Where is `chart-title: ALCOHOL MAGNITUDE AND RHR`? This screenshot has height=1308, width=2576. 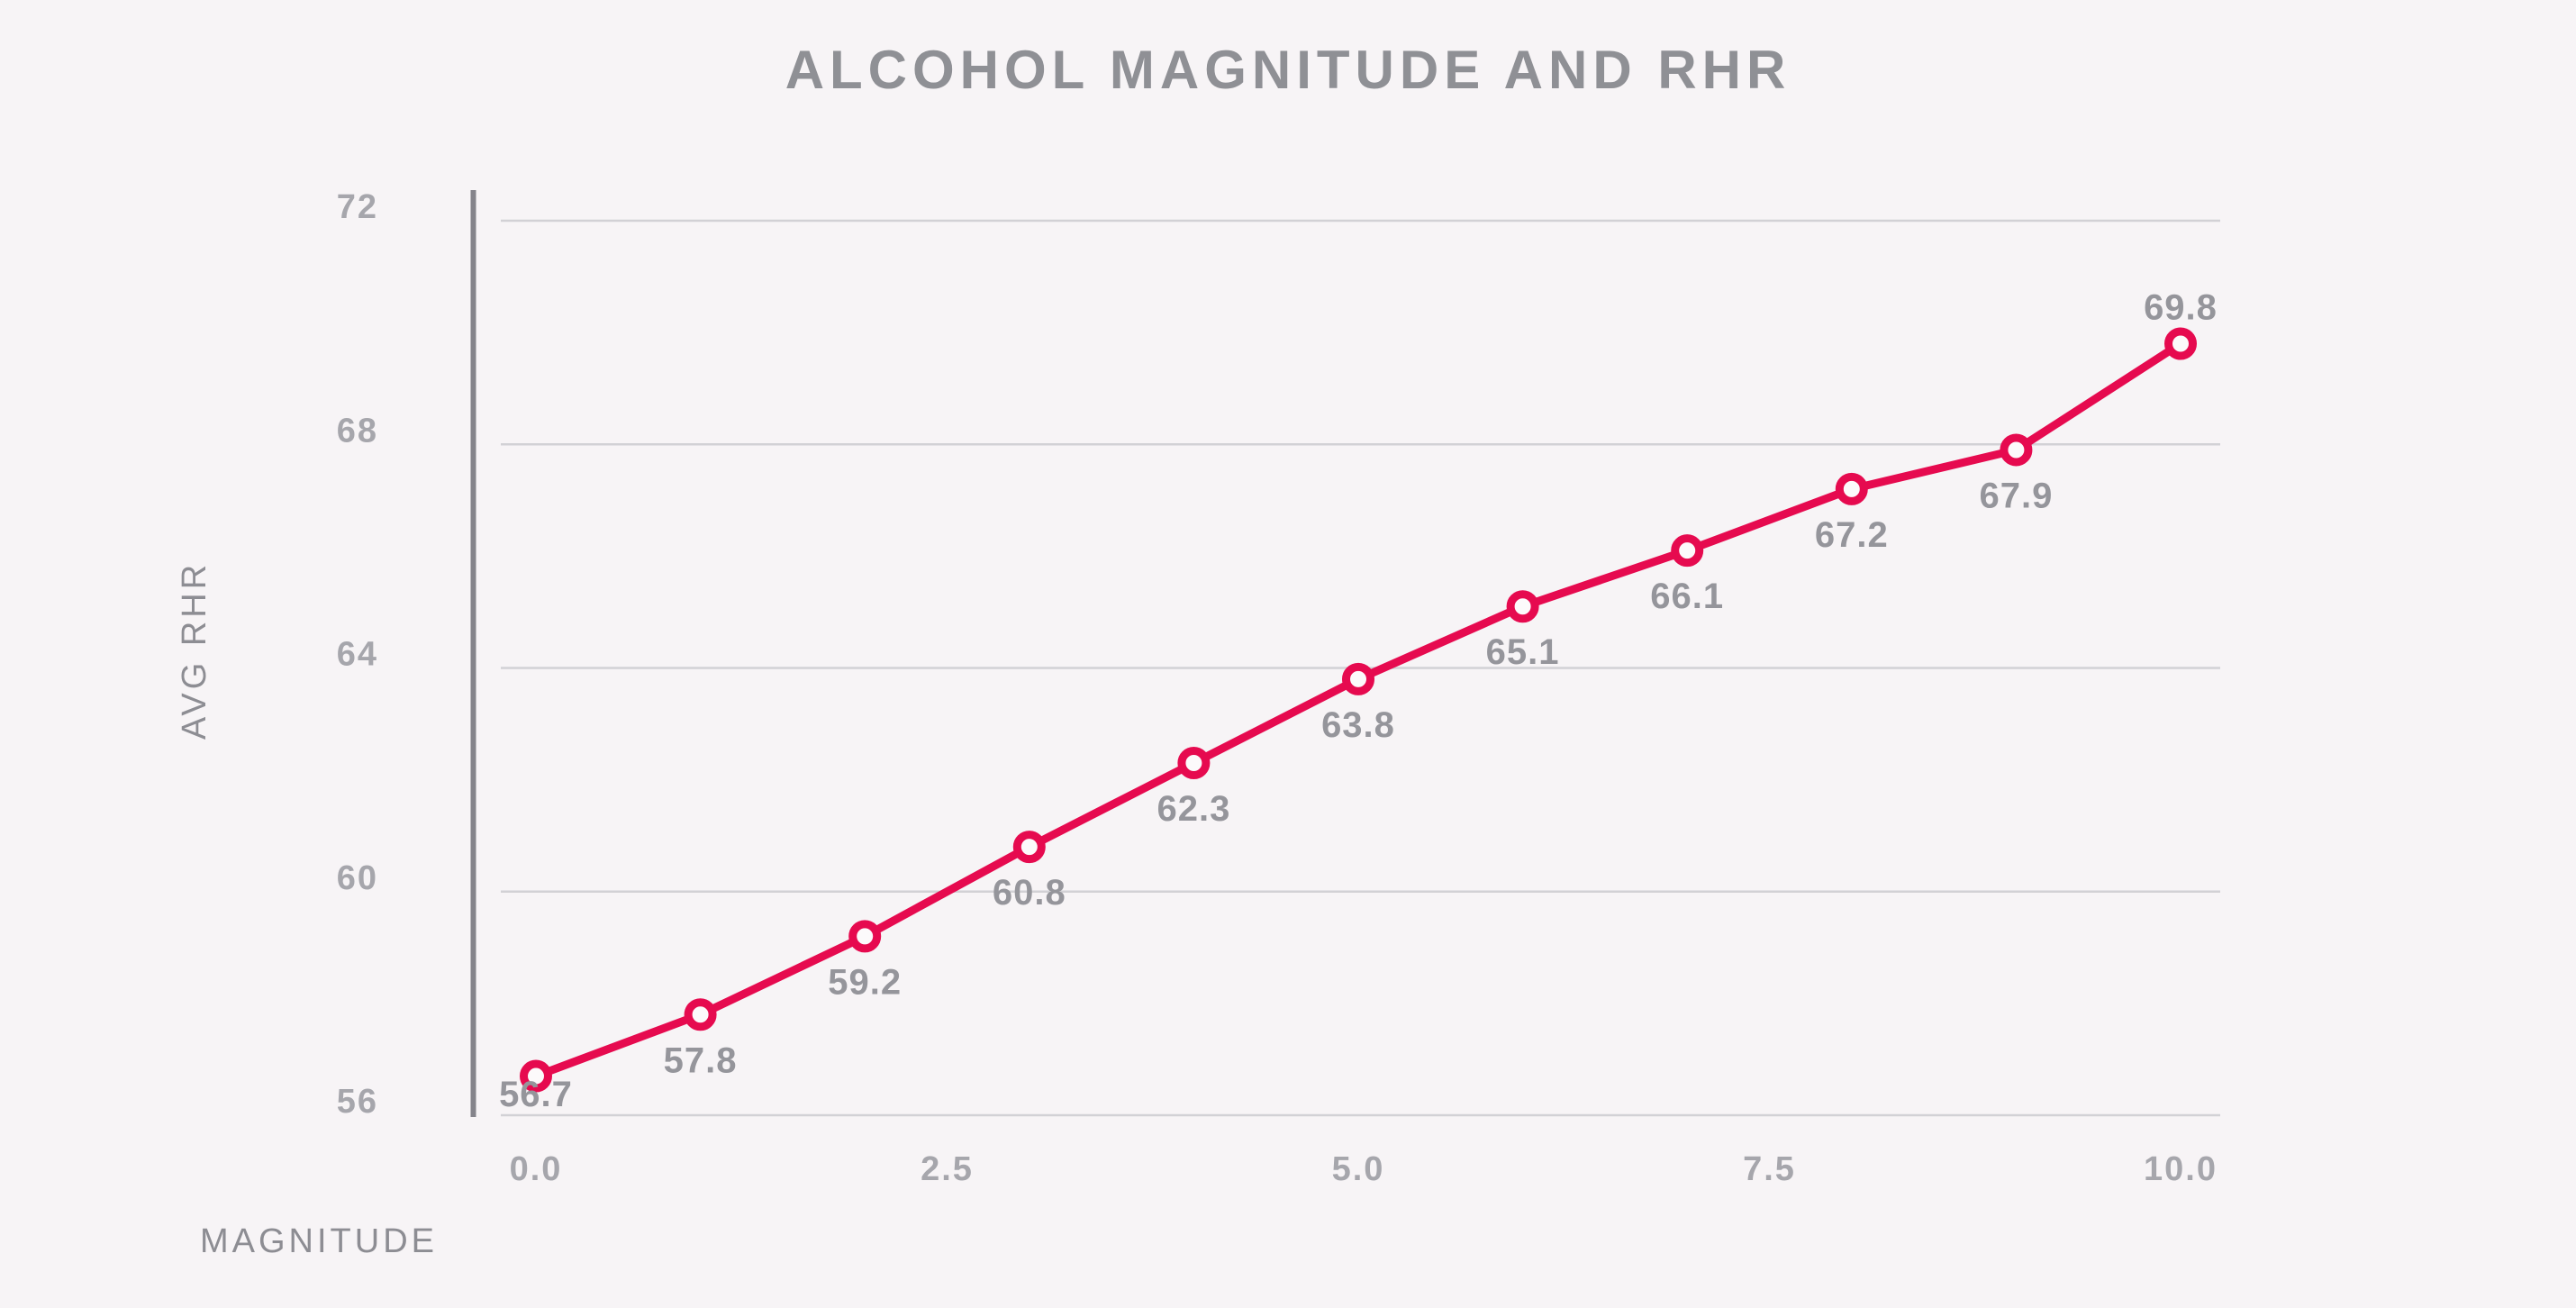 chart-title: ALCOHOL MAGNITUDE AND RHR is located at coordinates (1288, 70).